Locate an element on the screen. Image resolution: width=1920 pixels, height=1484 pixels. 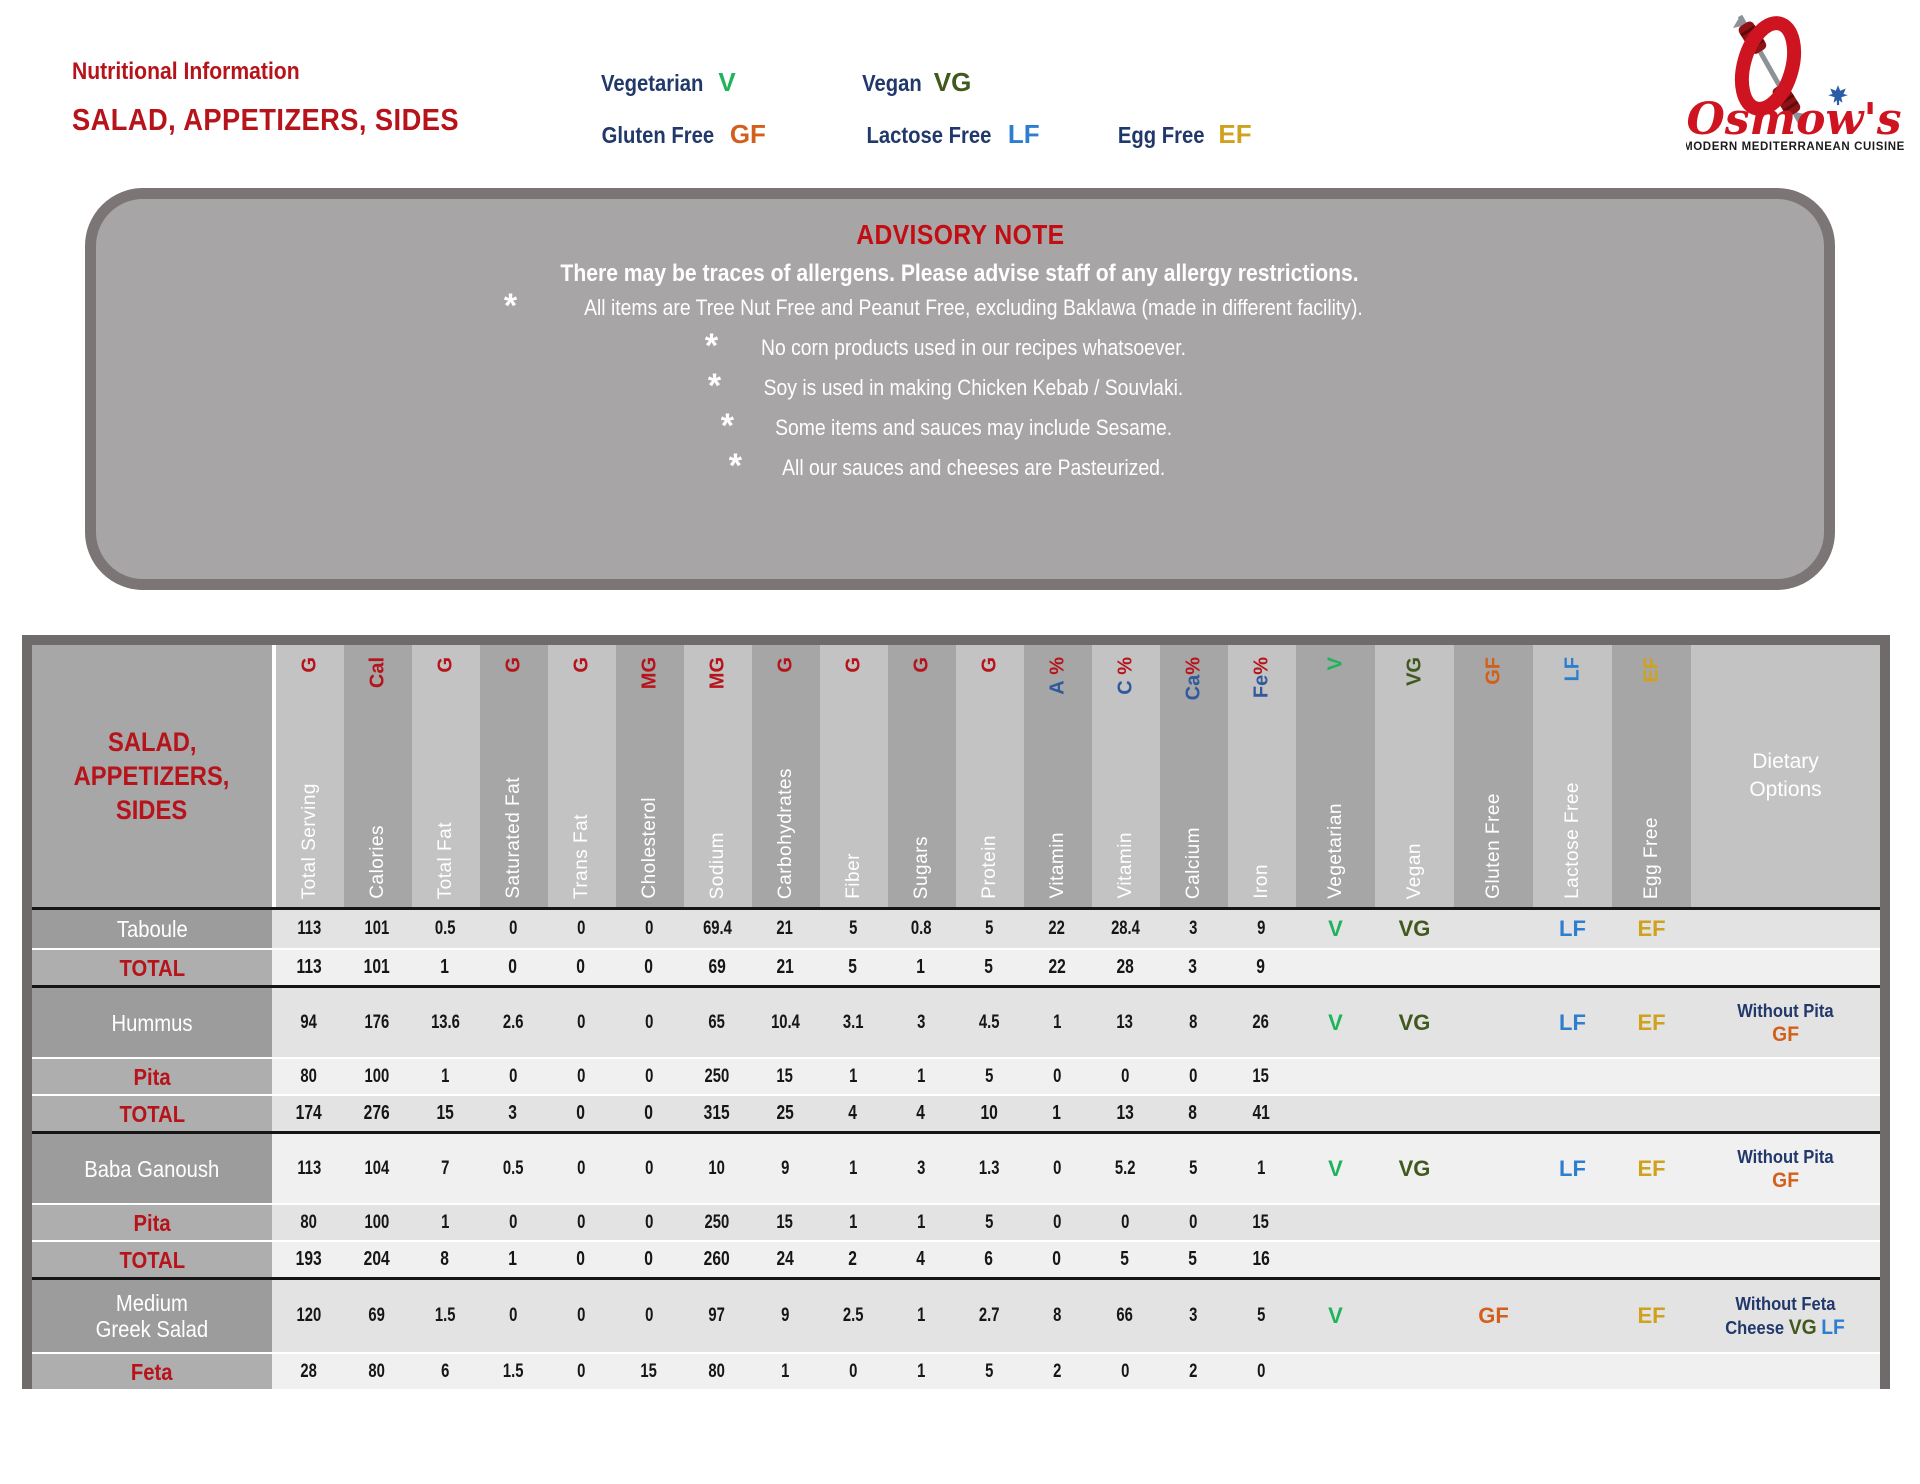
value-cell: 26 is located at coordinates (1261, 1022).